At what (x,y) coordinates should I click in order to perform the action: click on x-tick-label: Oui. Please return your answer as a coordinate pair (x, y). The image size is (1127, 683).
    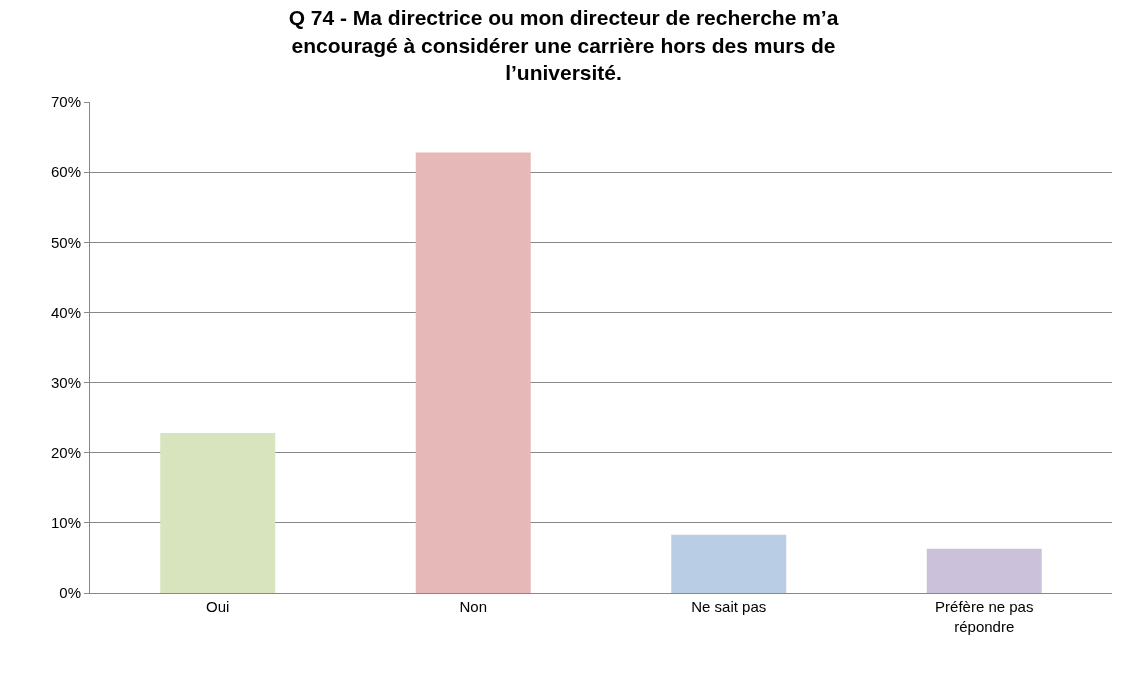
    Looking at the image, I should click on (218, 606).